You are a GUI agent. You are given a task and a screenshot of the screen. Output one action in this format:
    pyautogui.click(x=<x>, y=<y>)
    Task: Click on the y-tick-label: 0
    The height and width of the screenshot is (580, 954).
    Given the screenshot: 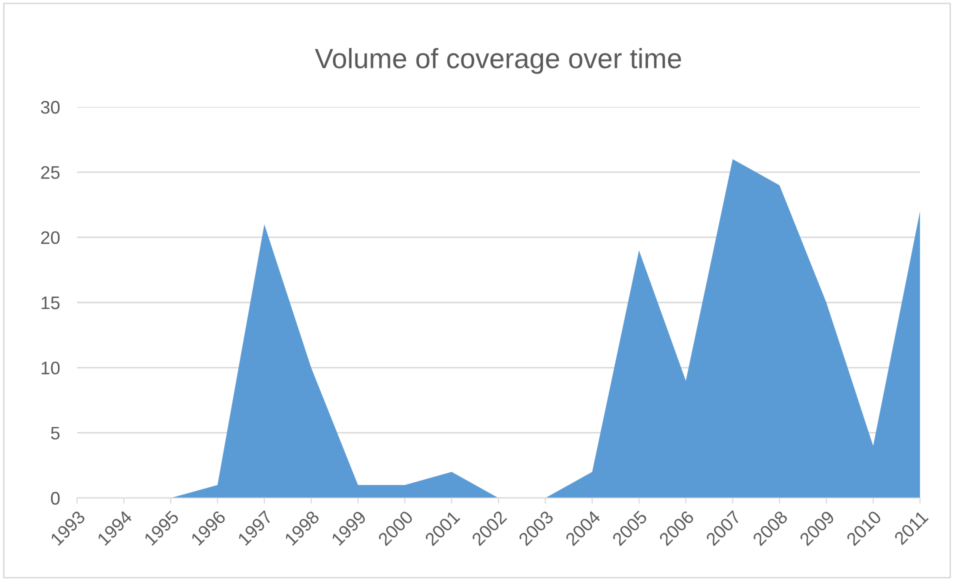 What is the action you would take?
    pyautogui.click(x=55, y=498)
    